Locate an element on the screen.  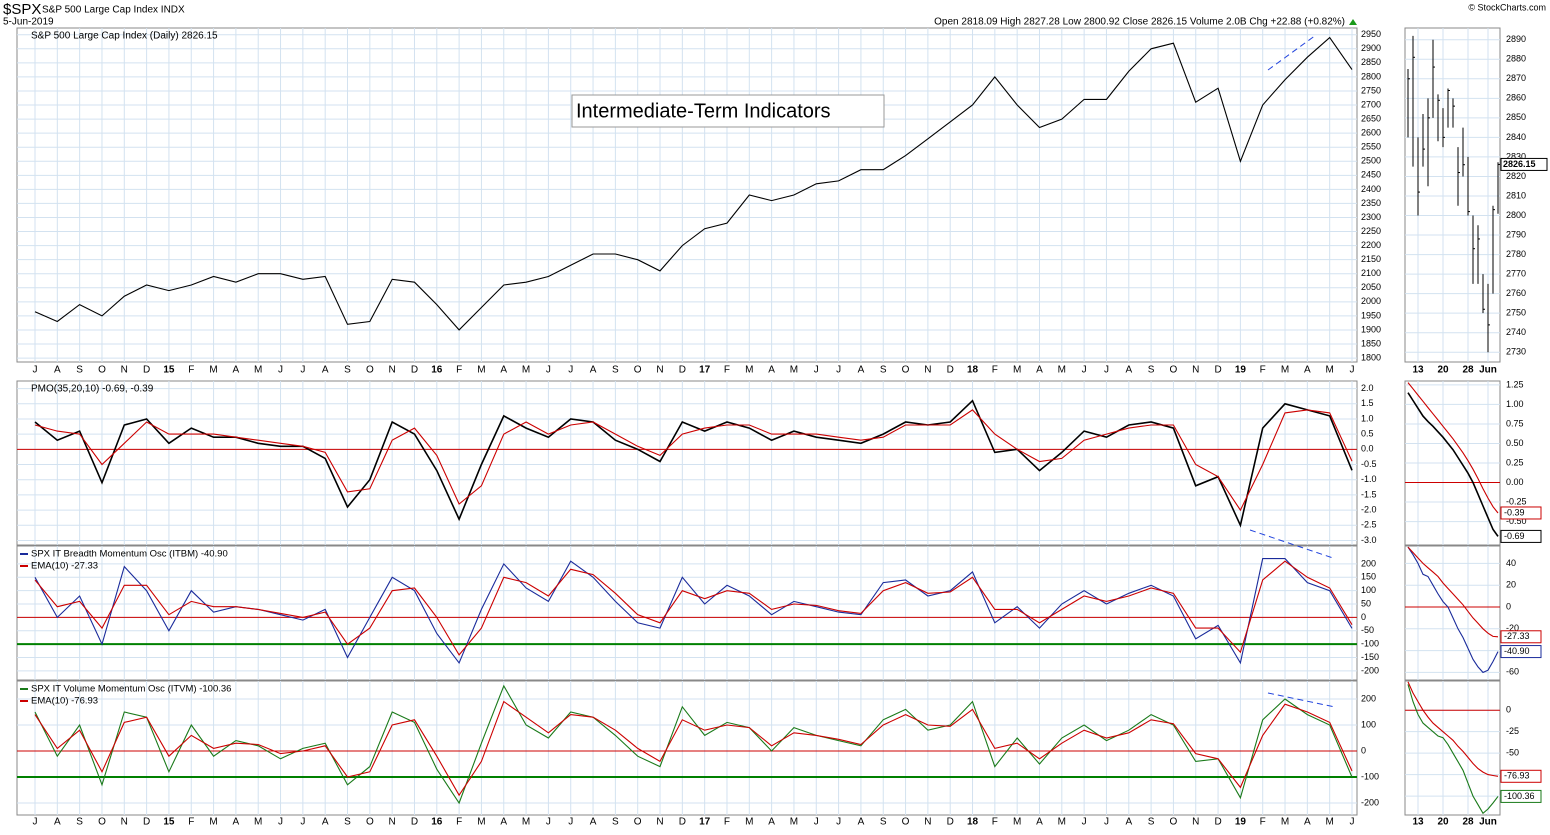
y-tick-label: 20 is located at coordinates (1511, 585).